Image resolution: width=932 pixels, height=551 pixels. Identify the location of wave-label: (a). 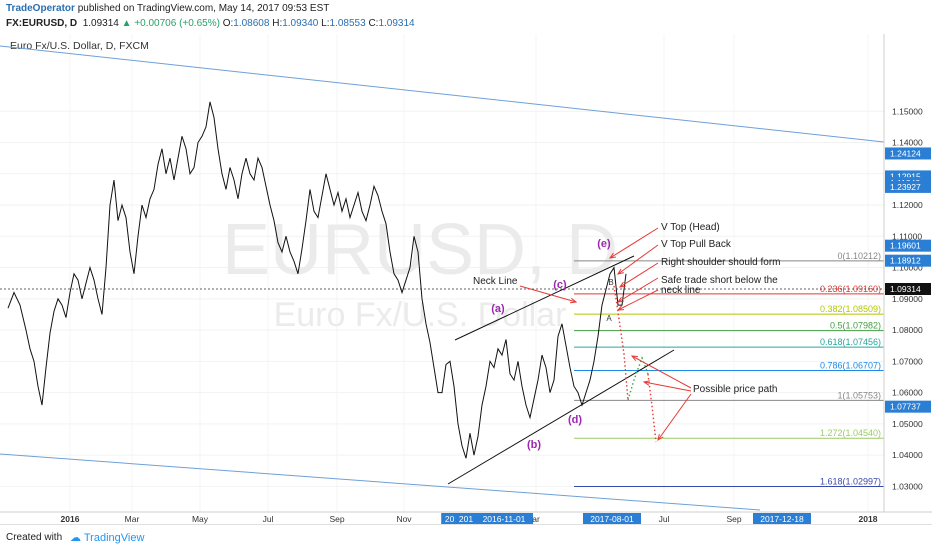
(498, 309).